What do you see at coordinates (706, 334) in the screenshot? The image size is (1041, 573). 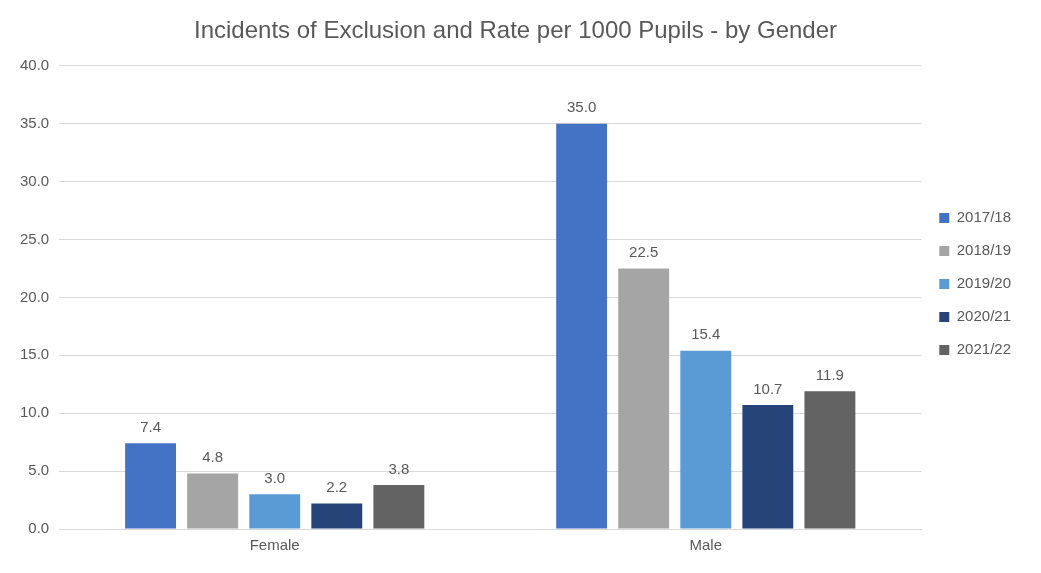 I see `data-label: 15.4` at bounding box center [706, 334].